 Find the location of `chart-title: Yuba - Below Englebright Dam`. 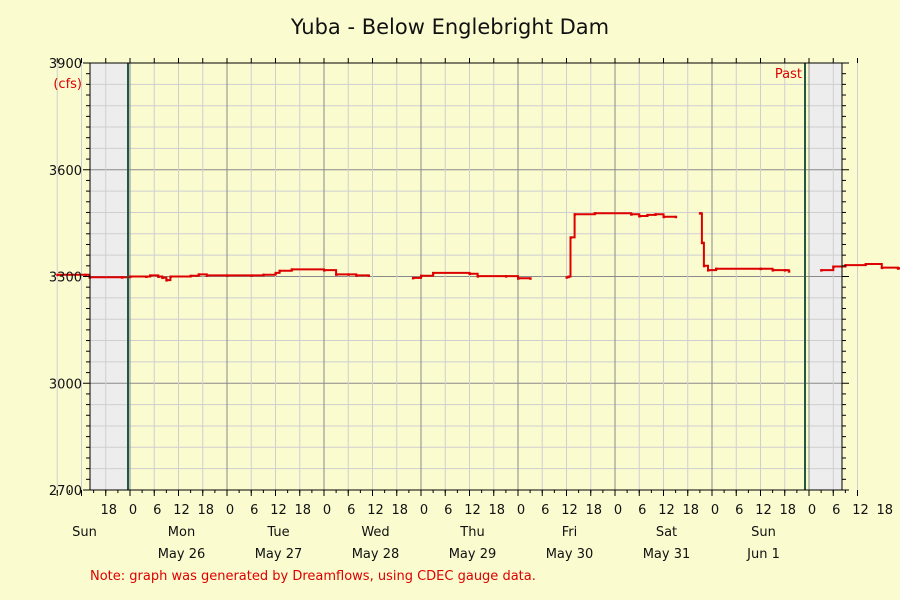

chart-title: Yuba - Below Englebright Dam is located at coordinates (449, 27).